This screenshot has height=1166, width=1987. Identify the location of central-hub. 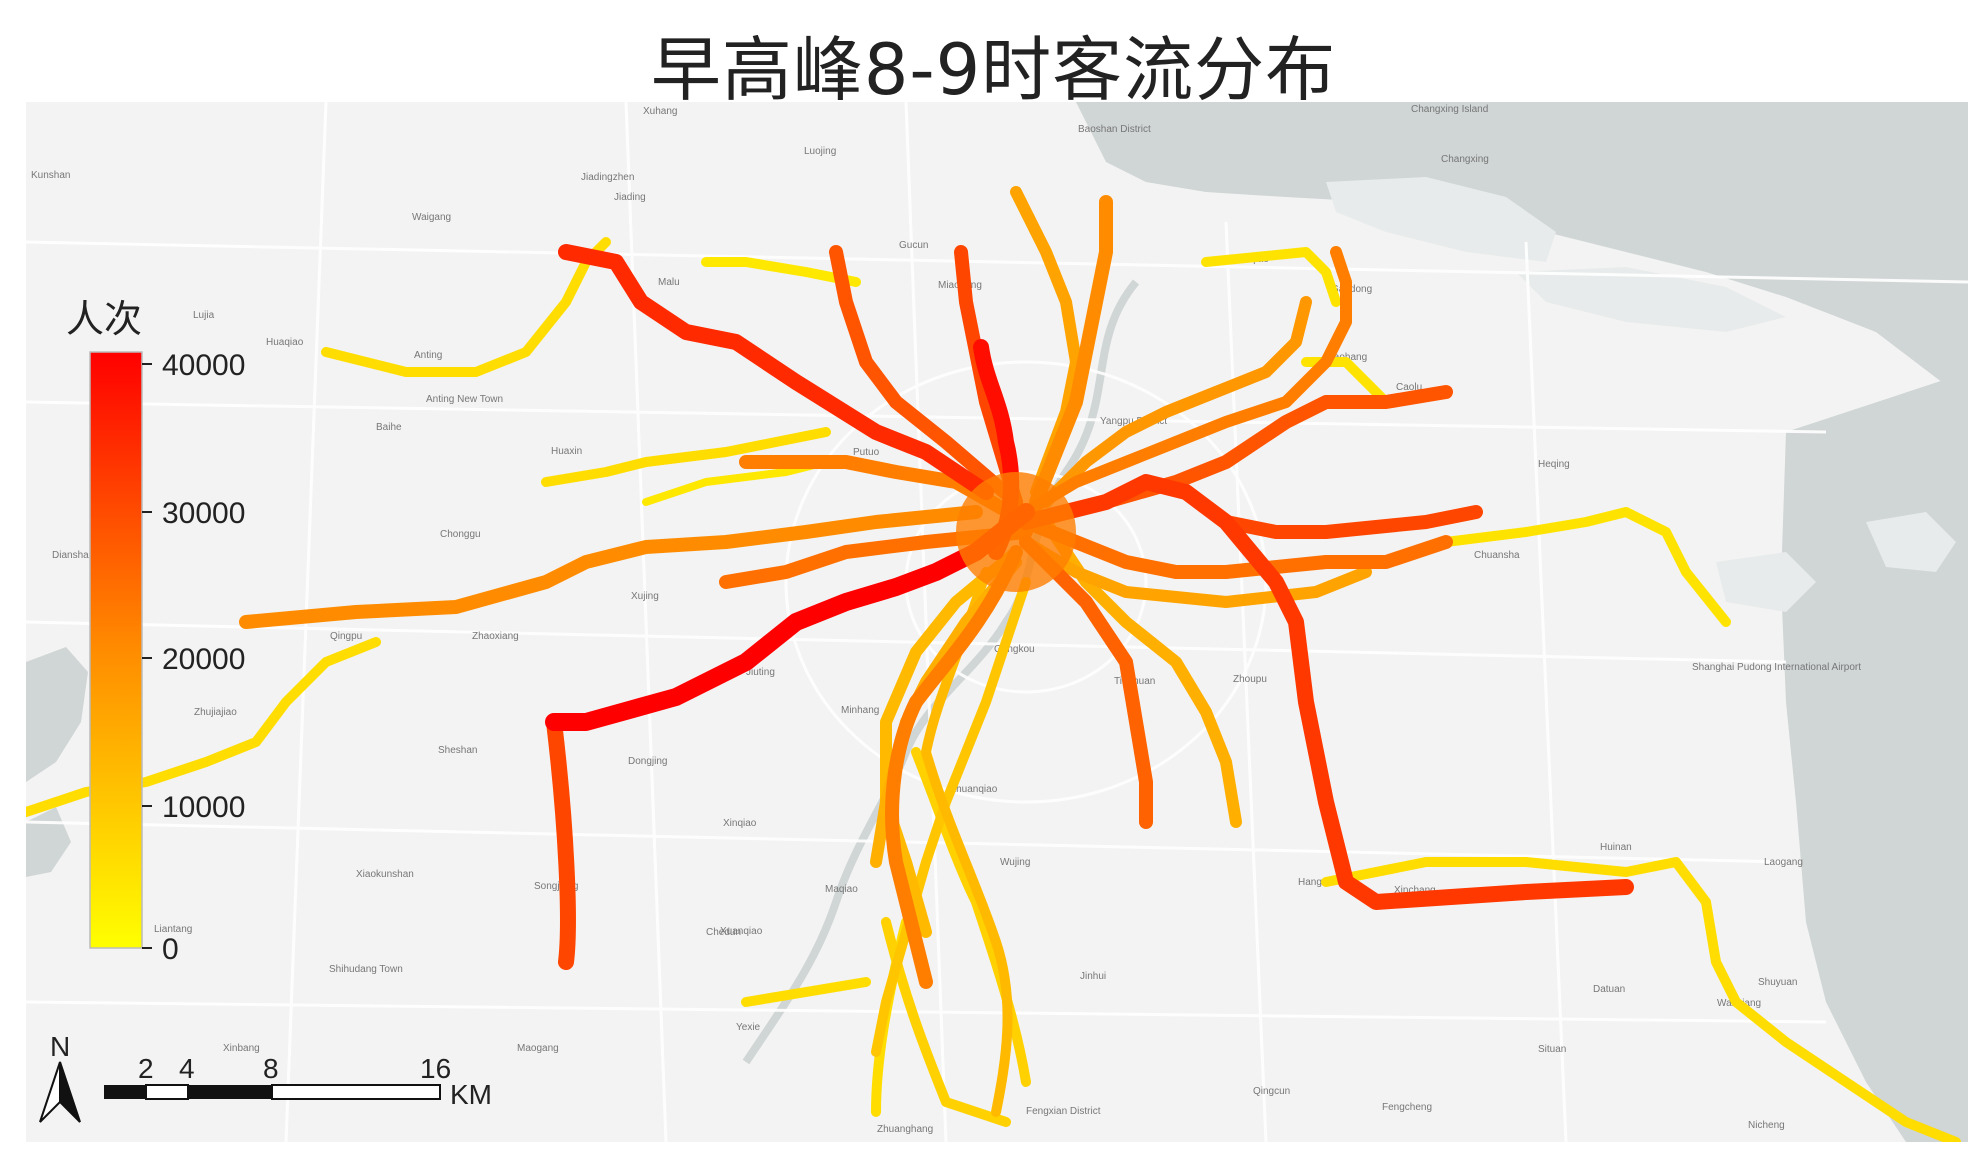
(1016, 532).